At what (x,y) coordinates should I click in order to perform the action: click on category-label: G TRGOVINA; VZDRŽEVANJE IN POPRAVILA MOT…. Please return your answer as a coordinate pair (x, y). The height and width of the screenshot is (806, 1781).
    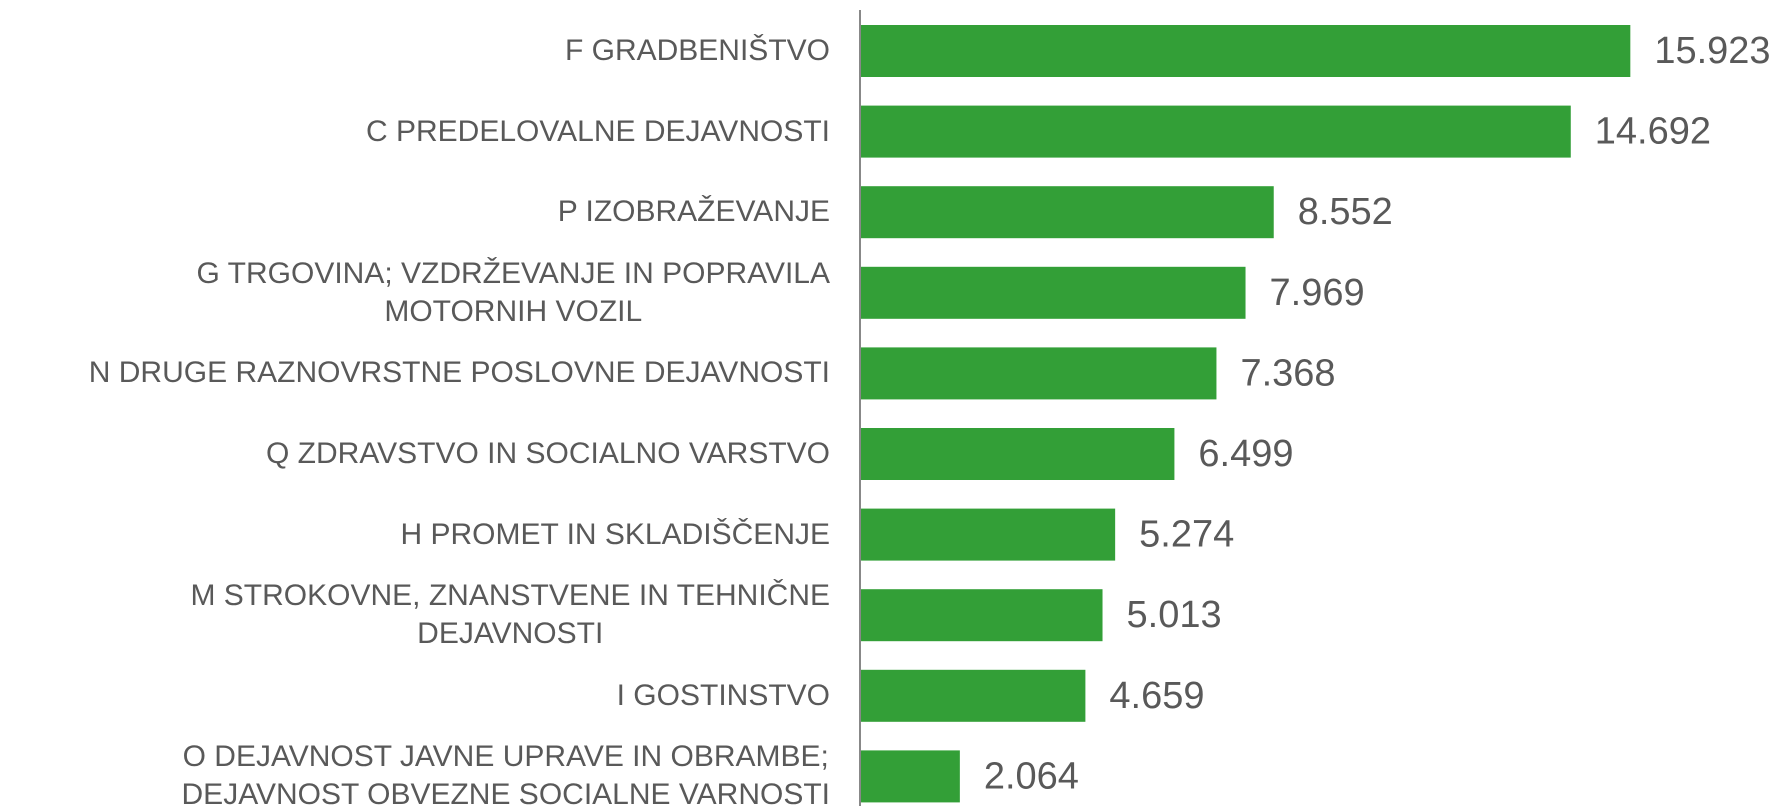
    Looking at the image, I should click on (513, 292).